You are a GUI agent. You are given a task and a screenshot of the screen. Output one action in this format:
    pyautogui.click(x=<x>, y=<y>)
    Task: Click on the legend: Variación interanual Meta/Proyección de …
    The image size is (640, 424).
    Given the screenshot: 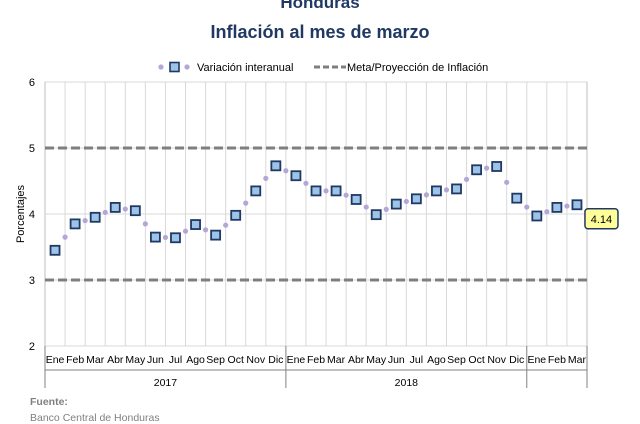 What is the action you would take?
    pyautogui.click(x=323, y=67)
    